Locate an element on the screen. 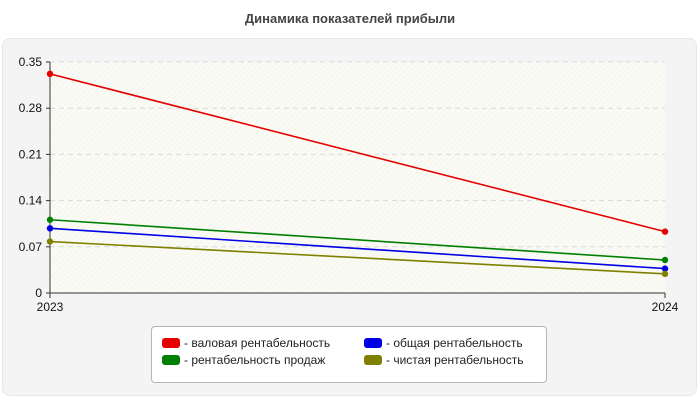  x-tick-label: 2024 is located at coordinates (665, 307).